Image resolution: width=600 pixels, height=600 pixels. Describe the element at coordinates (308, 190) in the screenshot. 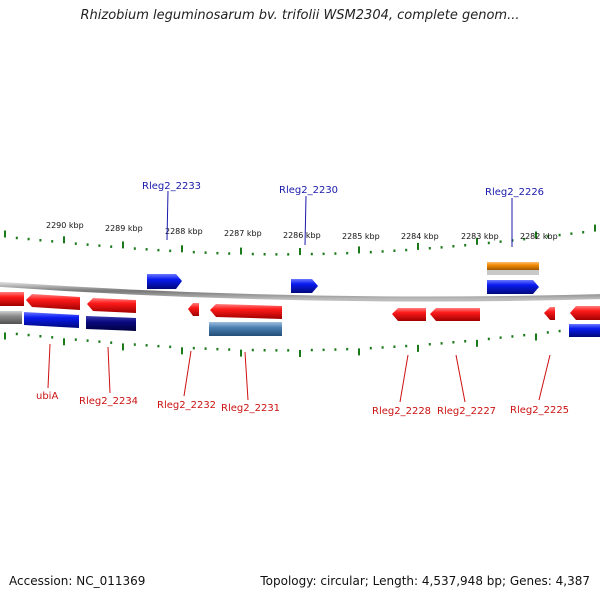

I see `label-rleg2-2230: Rleg2_2230` at that location.